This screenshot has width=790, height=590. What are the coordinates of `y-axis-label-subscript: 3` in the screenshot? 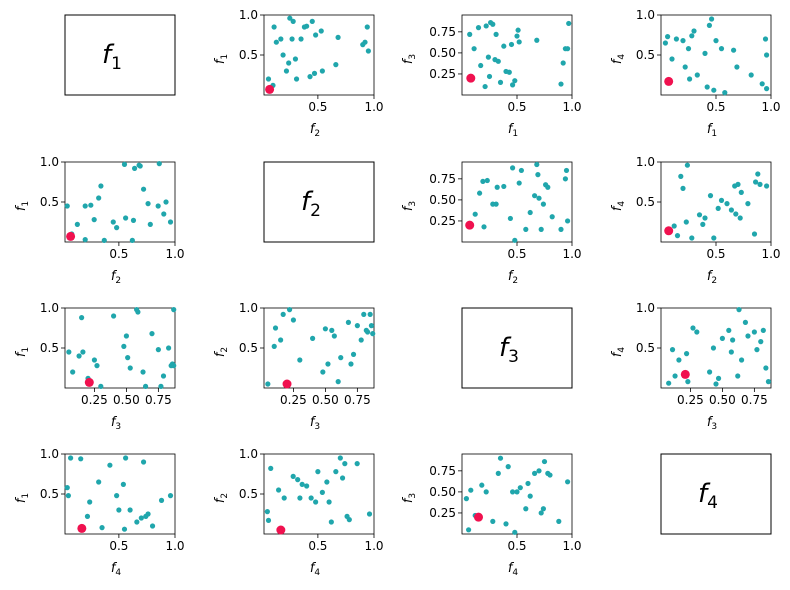 It's located at (413, 496).